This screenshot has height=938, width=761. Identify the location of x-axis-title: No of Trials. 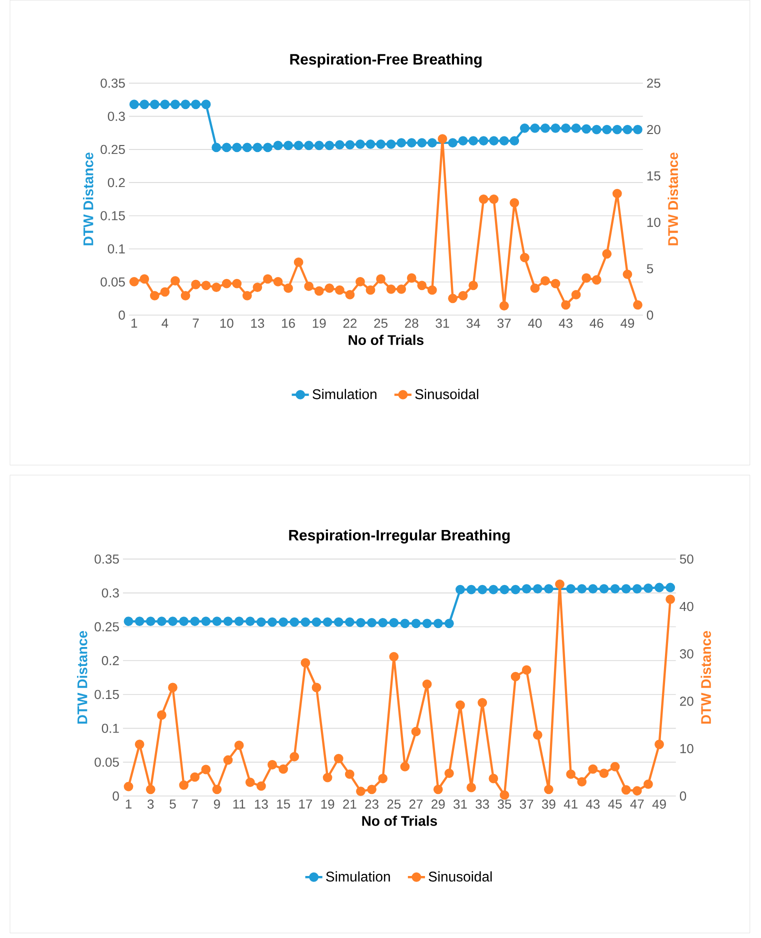
(386, 340).